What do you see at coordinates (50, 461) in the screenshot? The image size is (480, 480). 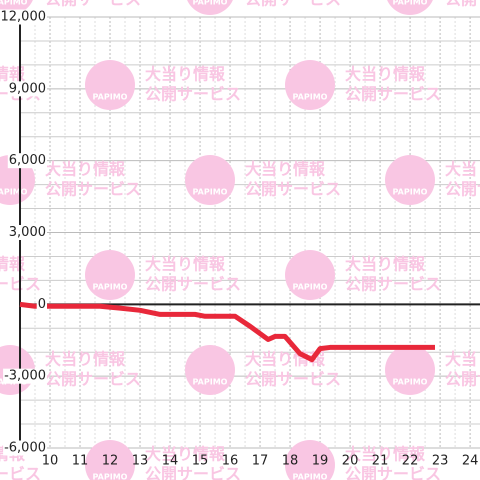 I see `x-tick-label: 10` at bounding box center [50, 461].